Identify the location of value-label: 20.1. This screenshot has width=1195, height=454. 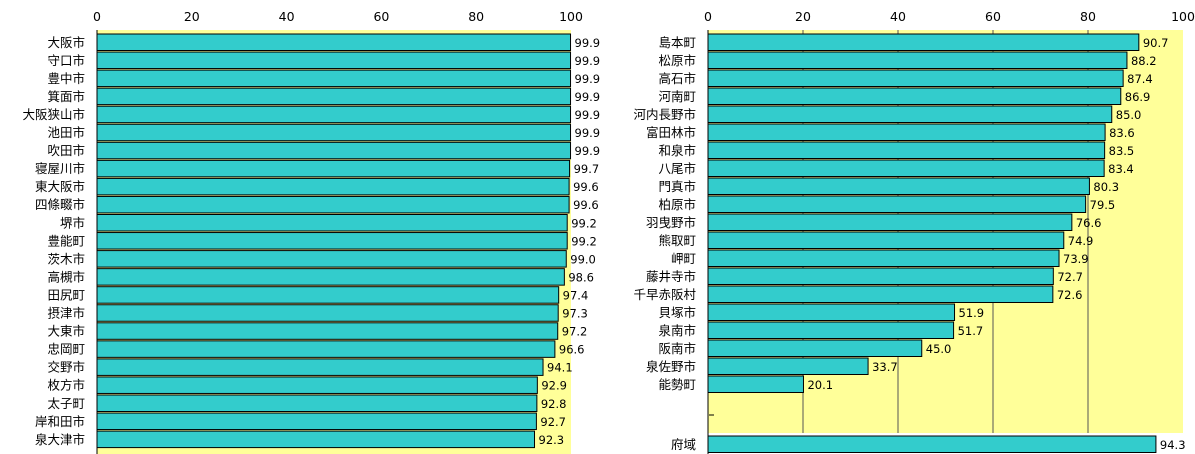
(820, 385).